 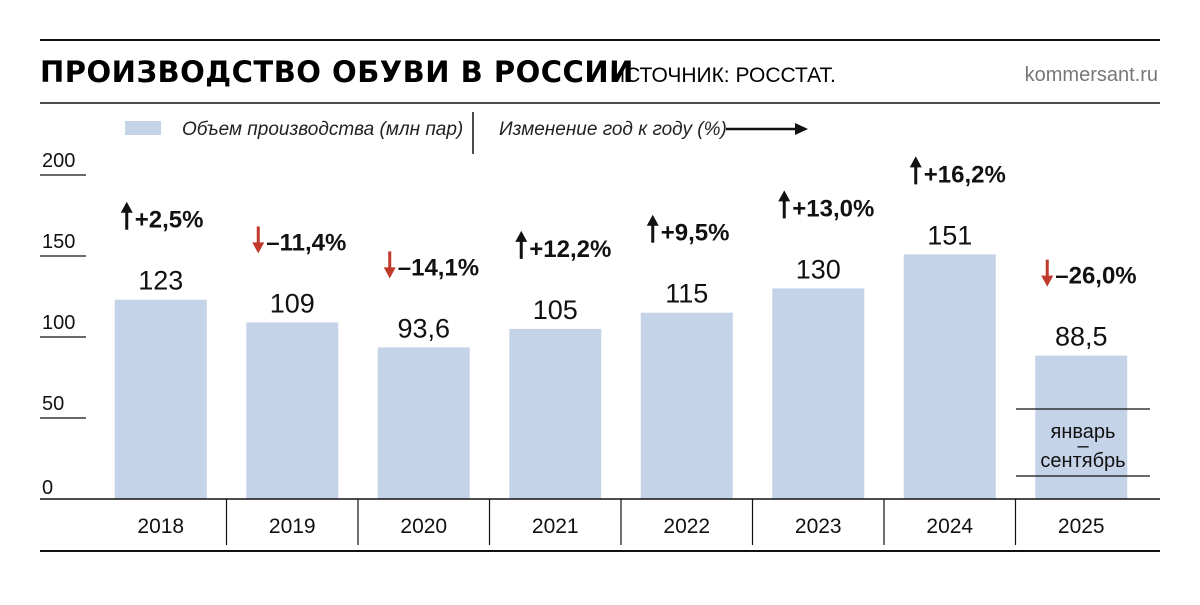 What do you see at coordinates (1083, 432) in the screenshot?
I see `note-line-1: январь` at bounding box center [1083, 432].